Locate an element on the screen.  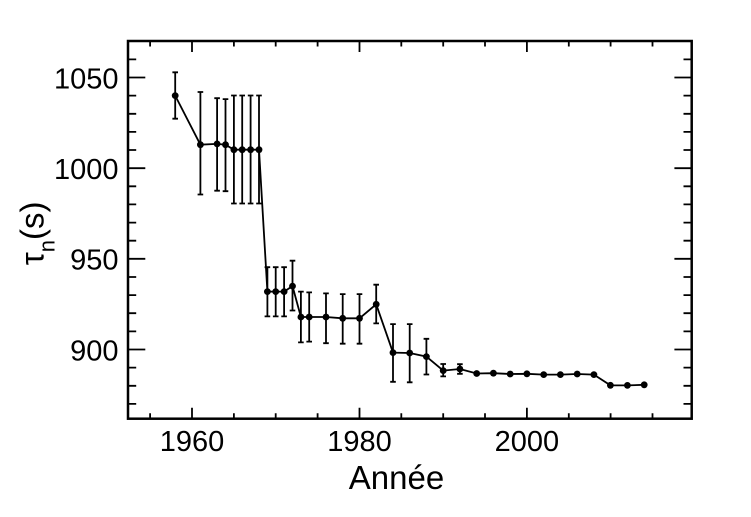
svg-text: Année is located at coordinates (396, 477).